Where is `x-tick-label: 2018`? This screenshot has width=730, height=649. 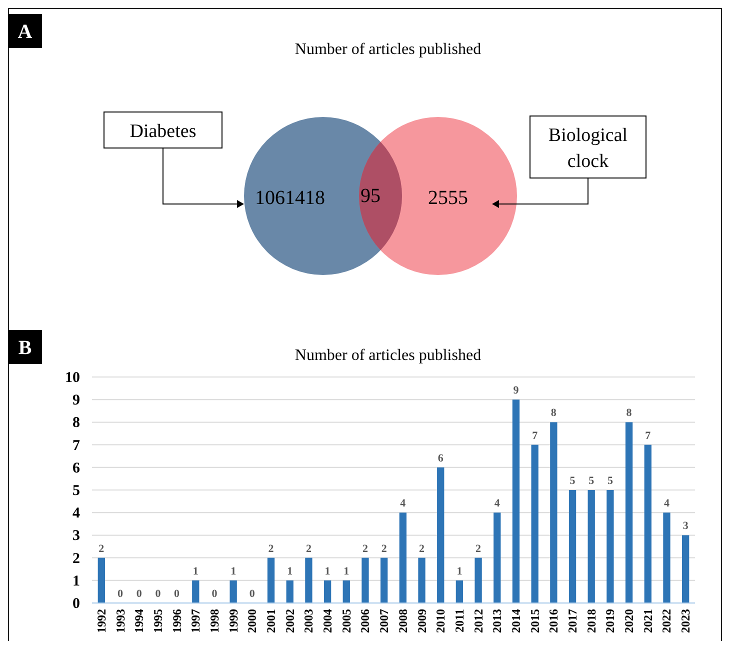 x-tick-label: 2018 is located at coordinates (591, 621).